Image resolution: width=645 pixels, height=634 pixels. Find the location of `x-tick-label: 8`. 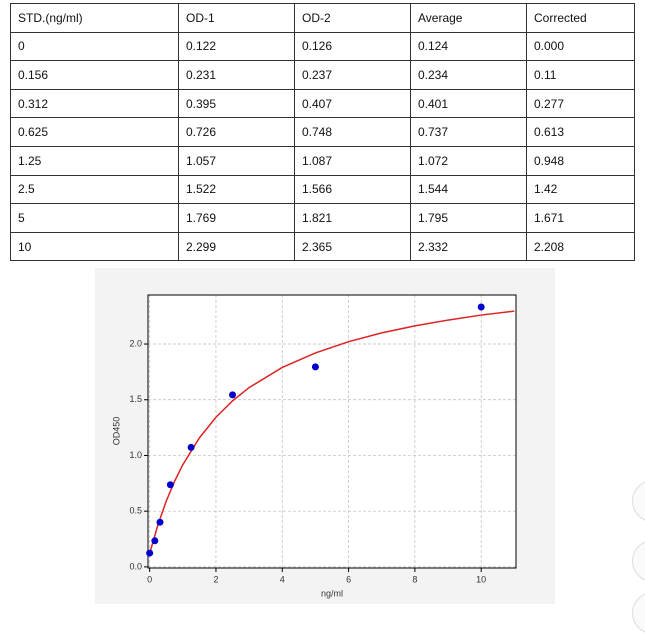

x-tick-label: 8 is located at coordinates (414, 579).